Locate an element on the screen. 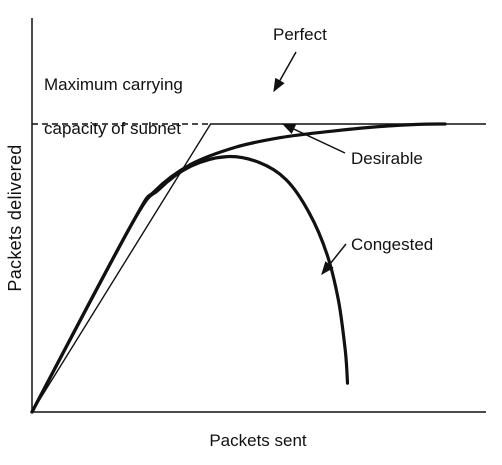  annotation-arrow-perfect is located at coordinates (285, 72).